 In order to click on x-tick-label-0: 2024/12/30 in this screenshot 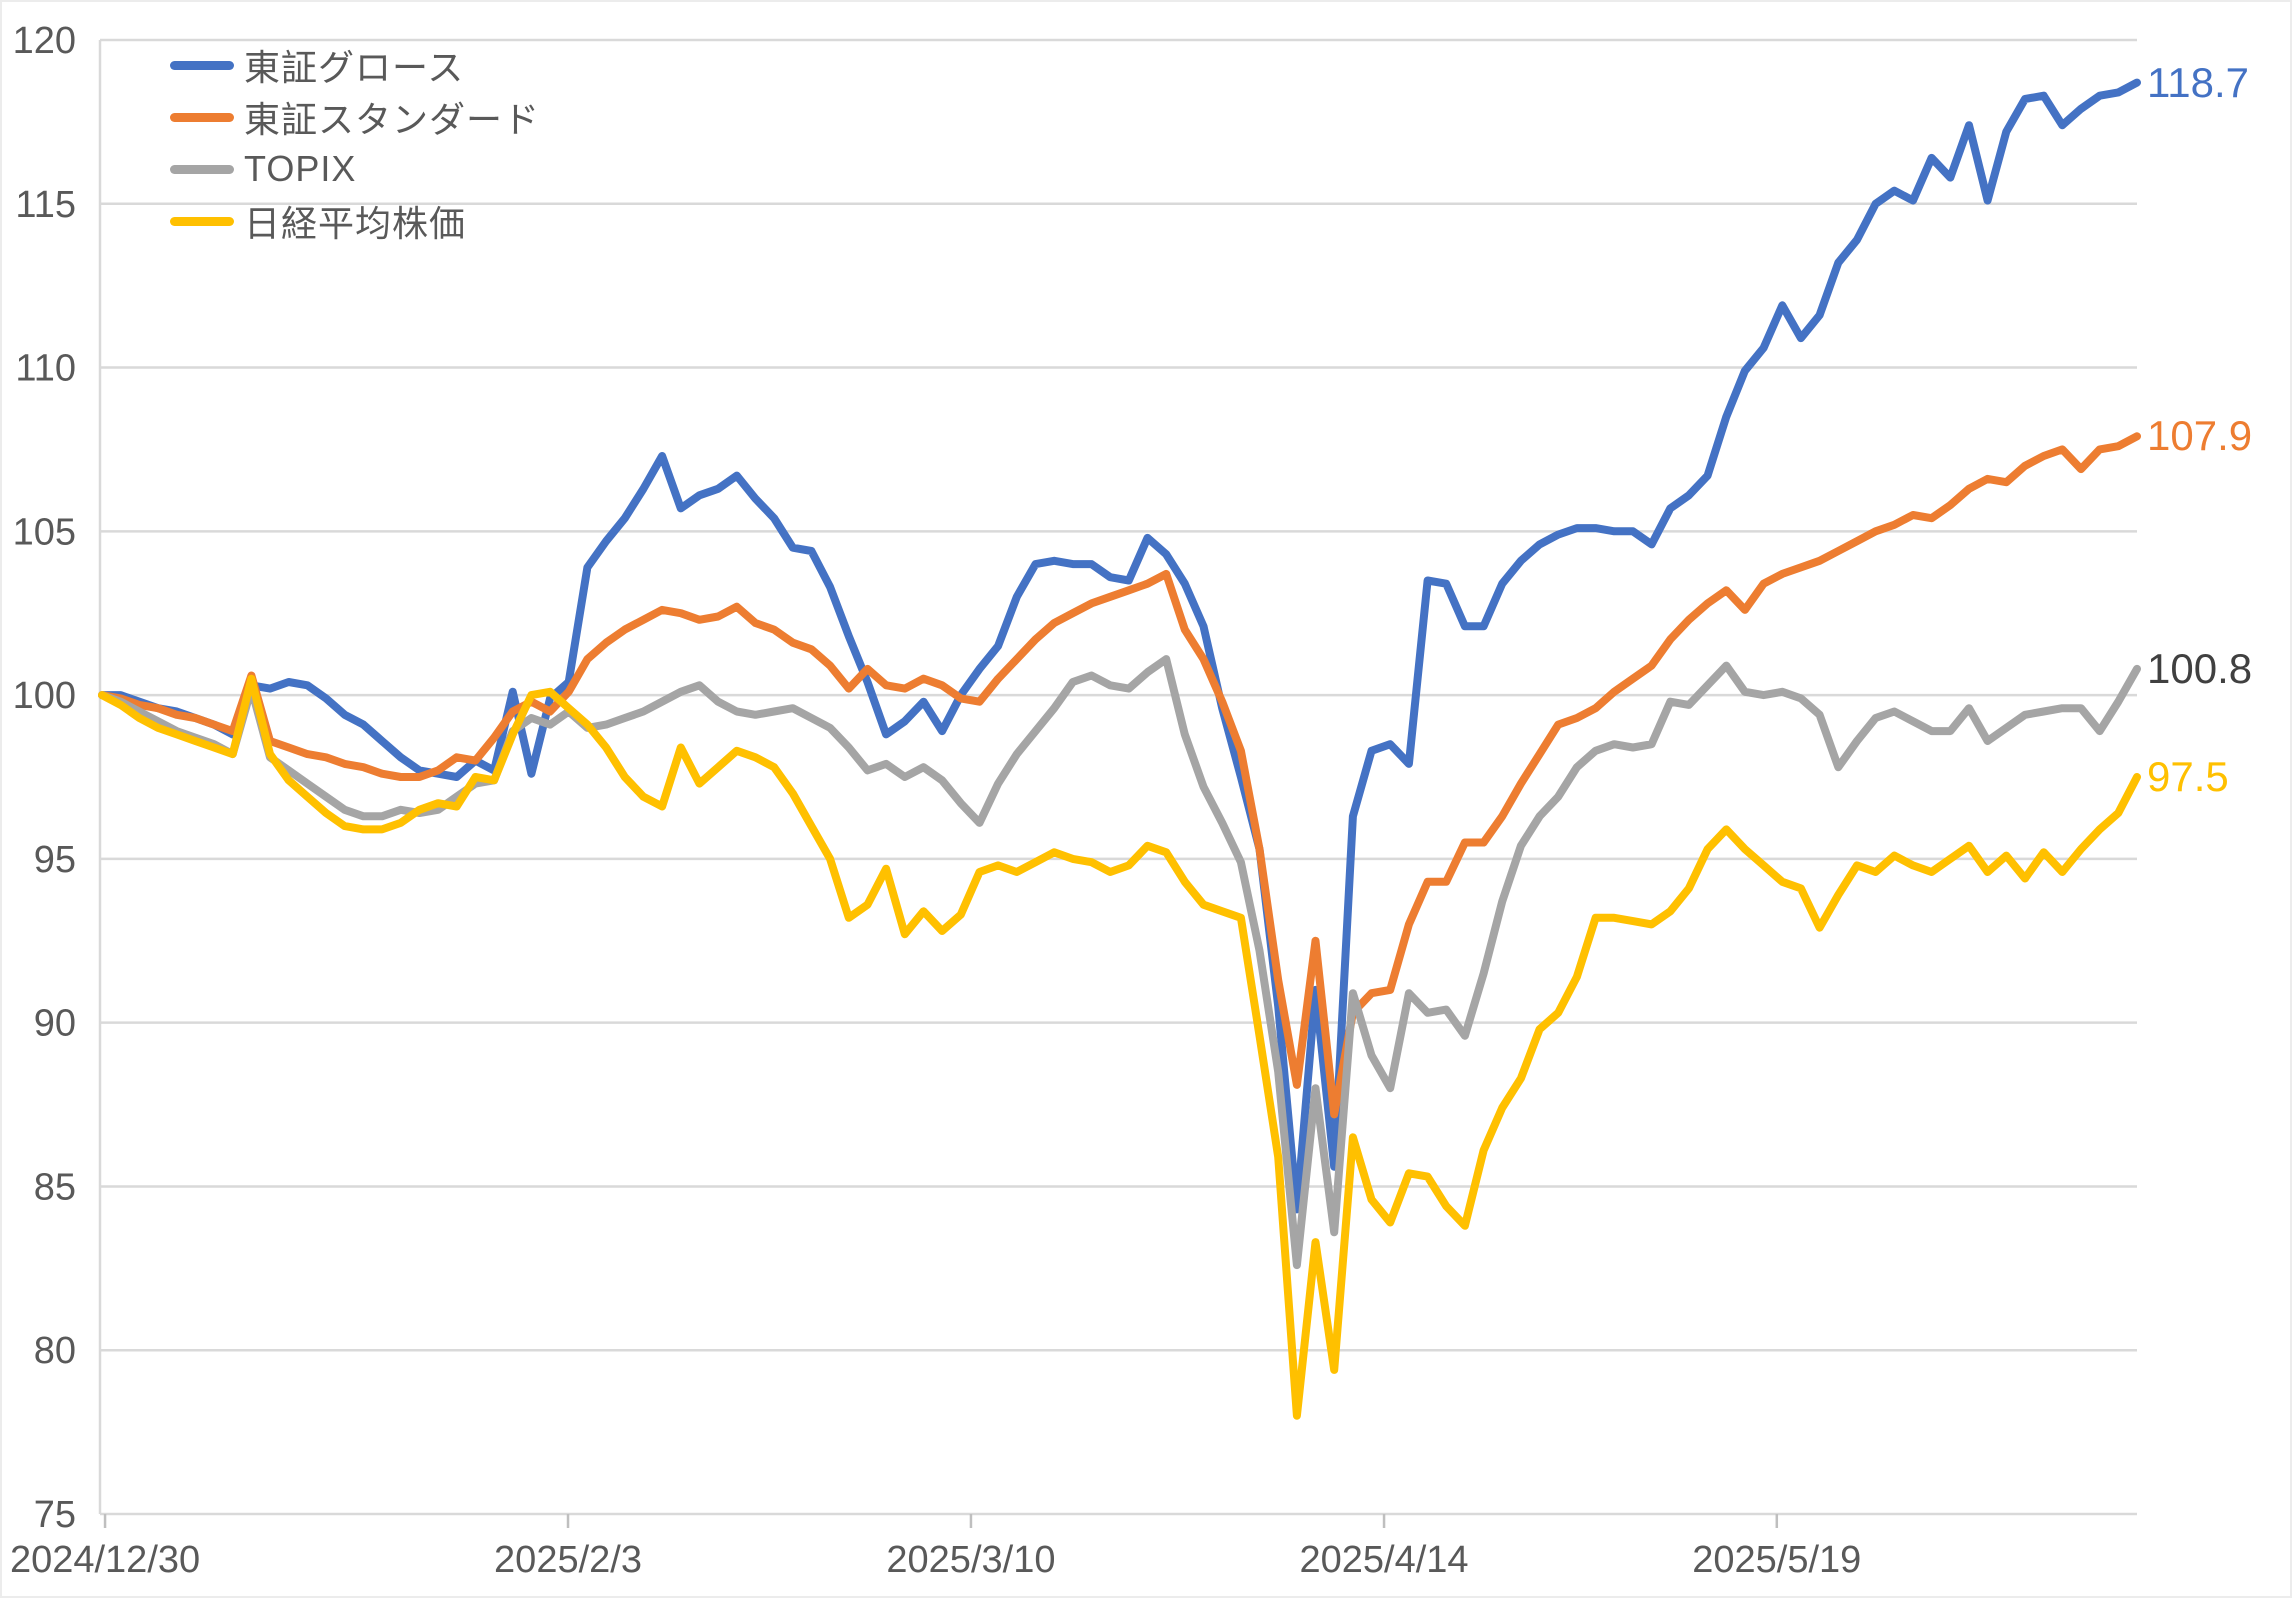, I will do `click(105, 1560)`.